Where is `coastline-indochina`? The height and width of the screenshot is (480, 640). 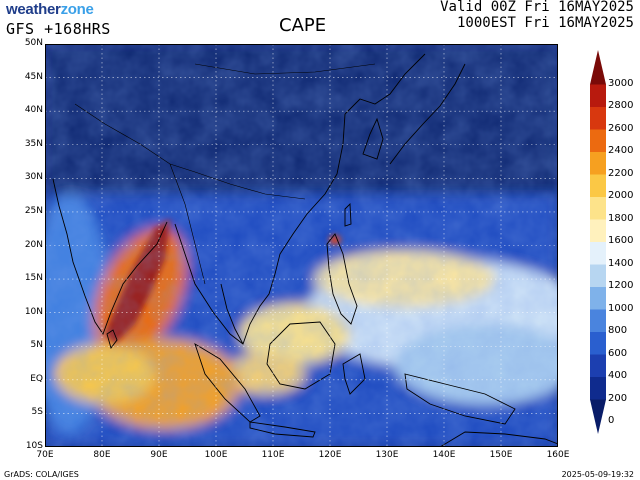
coastline-indochina is located at coordinates (260, 229).